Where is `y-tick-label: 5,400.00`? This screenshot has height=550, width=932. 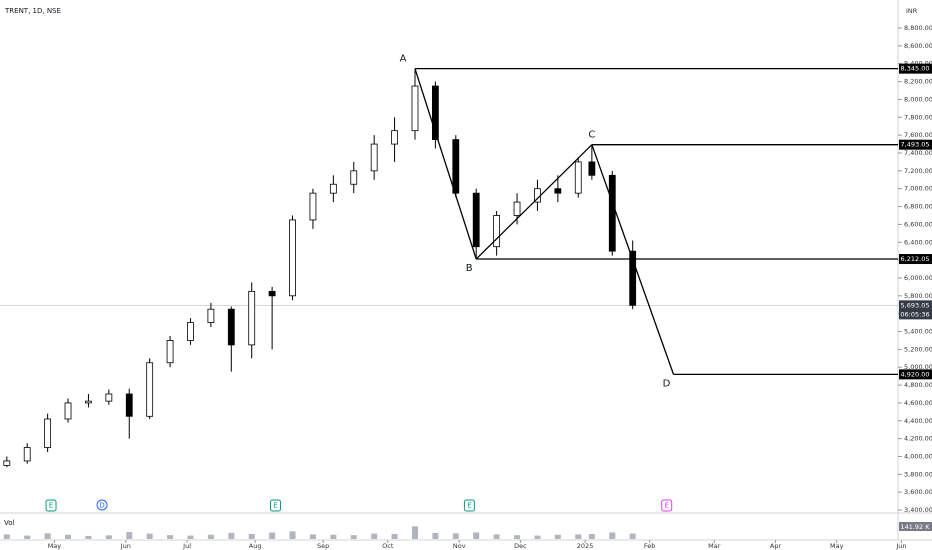
y-tick-label: 5,400.00 is located at coordinates (918, 332).